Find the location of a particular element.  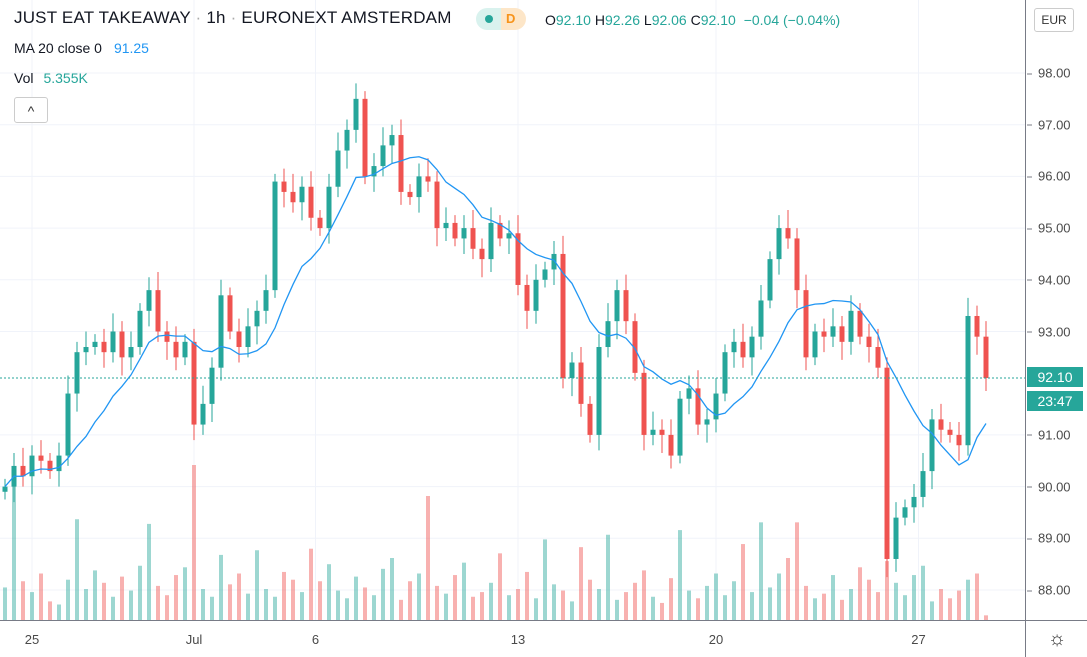

volume-legend: Vol 5.355K is located at coordinates (51, 78).